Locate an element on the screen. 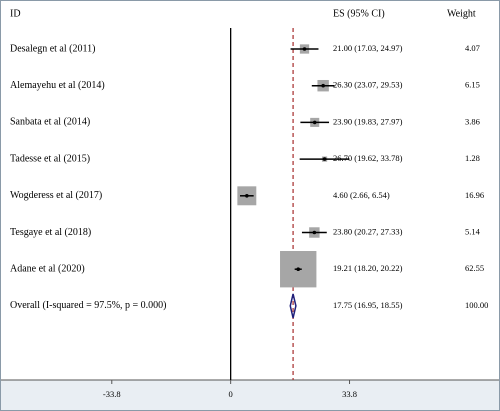 The width and height of the screenshot is (500, 411). axis-band is located at coordinates (250, 395).